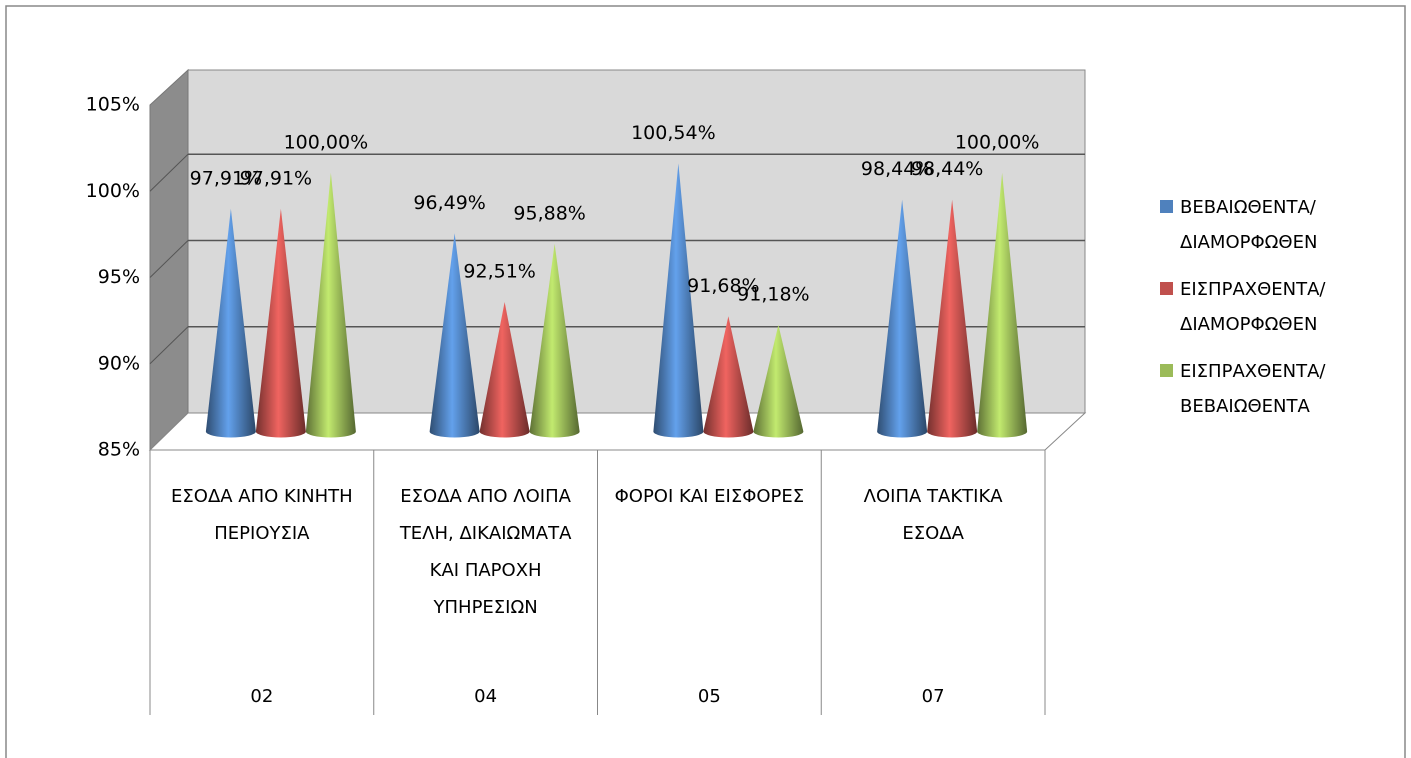  I want to click on category-code: 04, so click(486, 696).